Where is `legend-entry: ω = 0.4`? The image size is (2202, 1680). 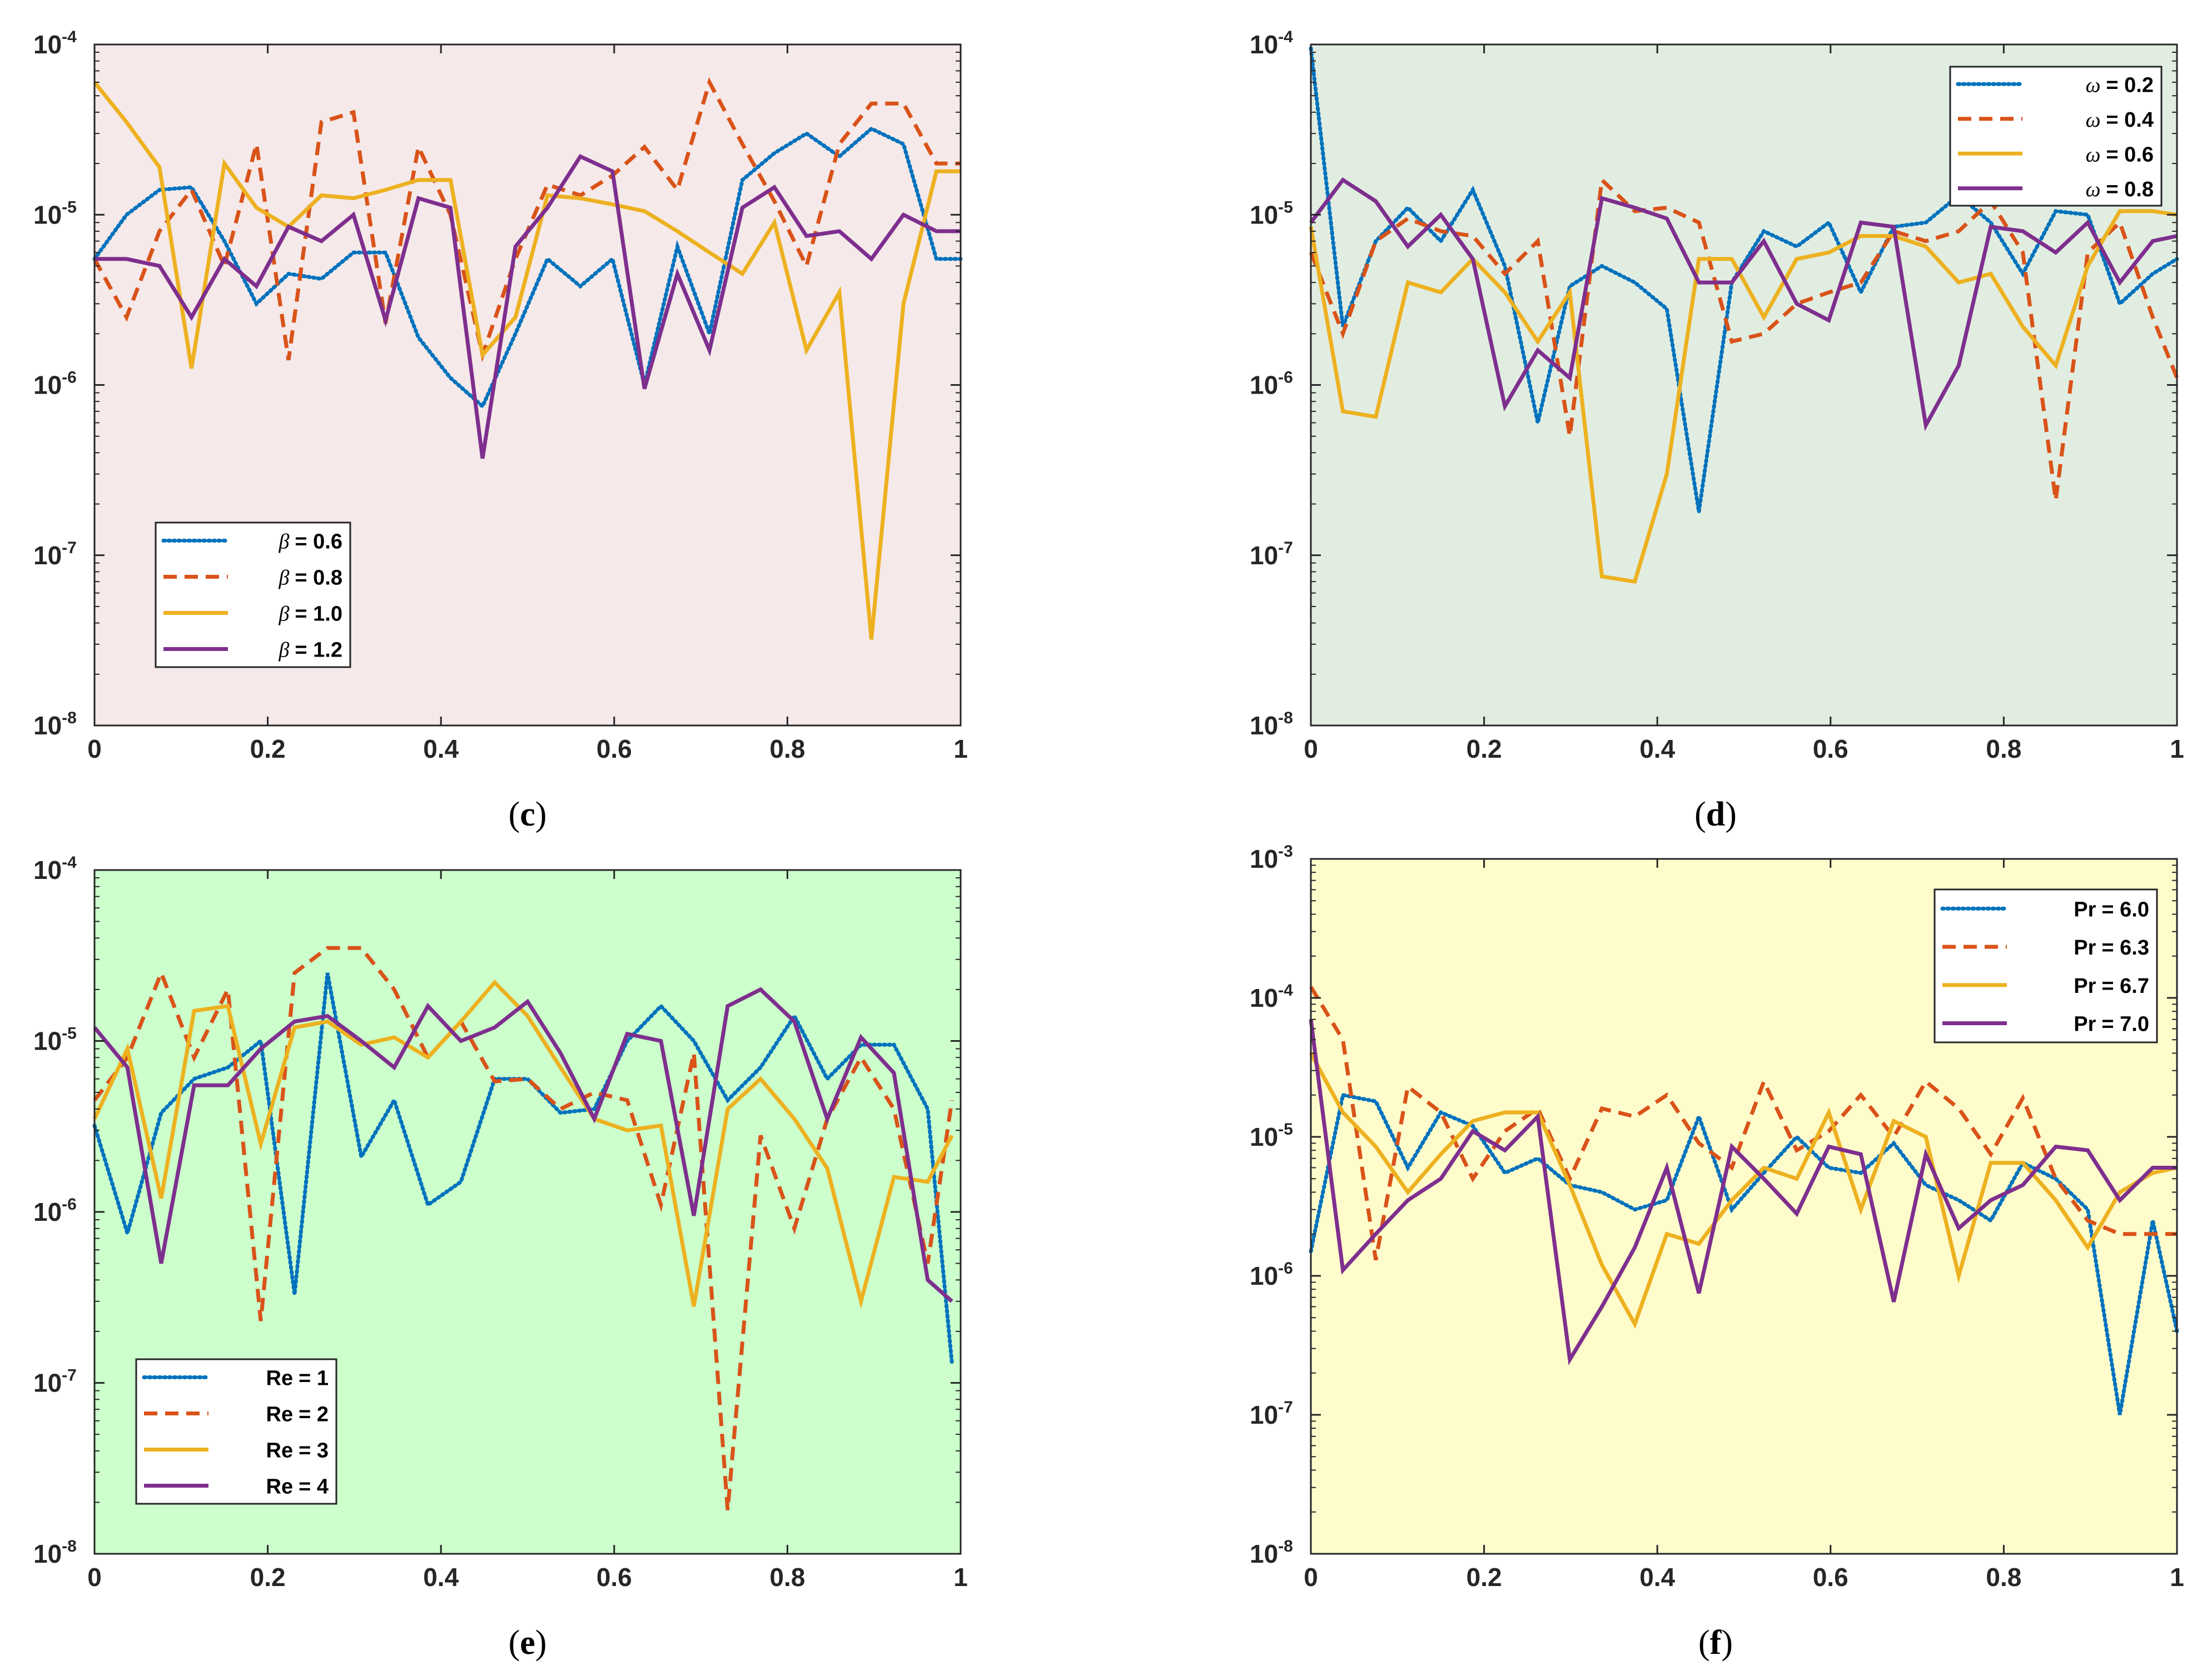
legend-entry: ω = 0.4 is located at coordinates (2120, 120).